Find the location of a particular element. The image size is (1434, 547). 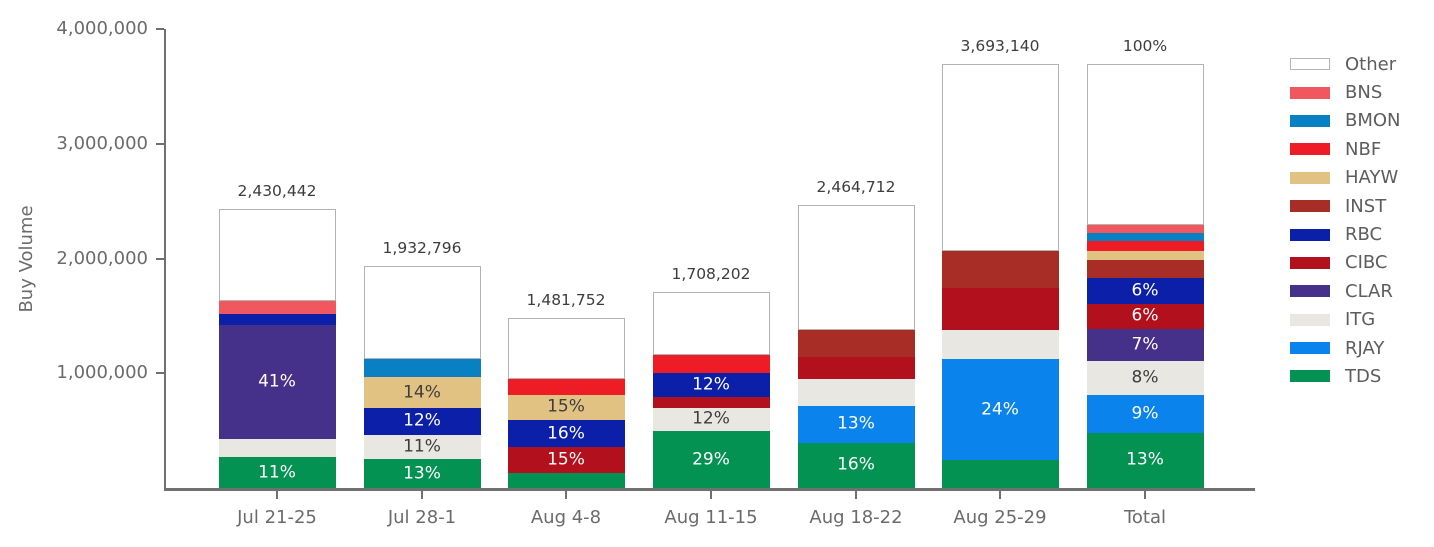

x-tick-label: Aug 11-15 is located at coordinates (711, 517).